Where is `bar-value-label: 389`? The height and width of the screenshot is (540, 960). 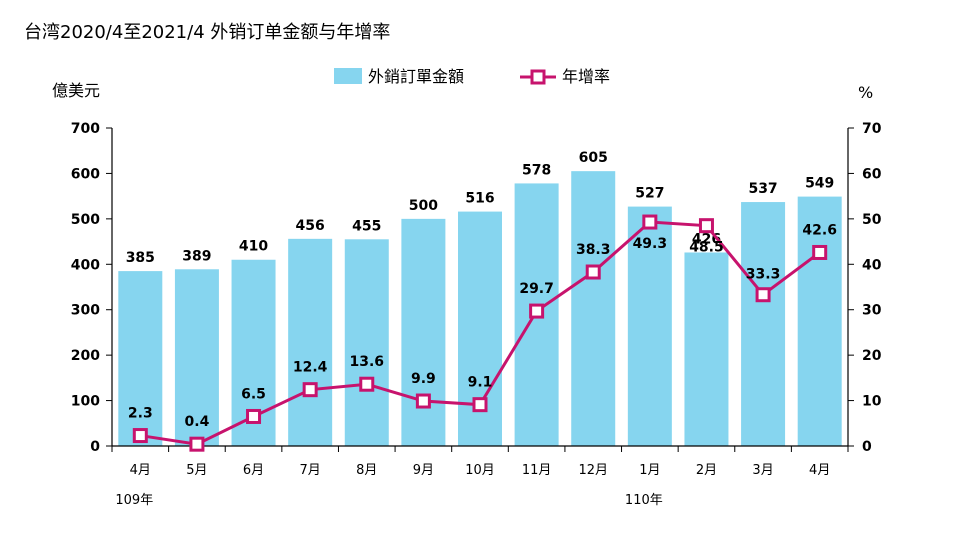
bar-value-label: 389 is located at coordinates (196, 256).